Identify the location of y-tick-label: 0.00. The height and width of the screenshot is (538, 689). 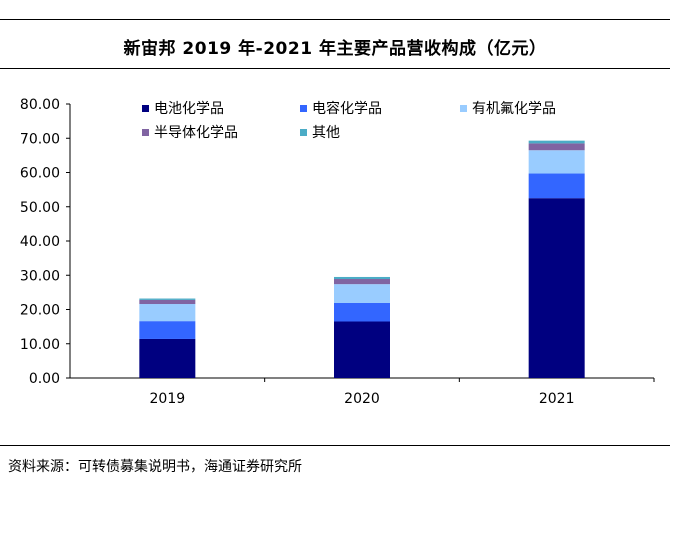
(44, 379).